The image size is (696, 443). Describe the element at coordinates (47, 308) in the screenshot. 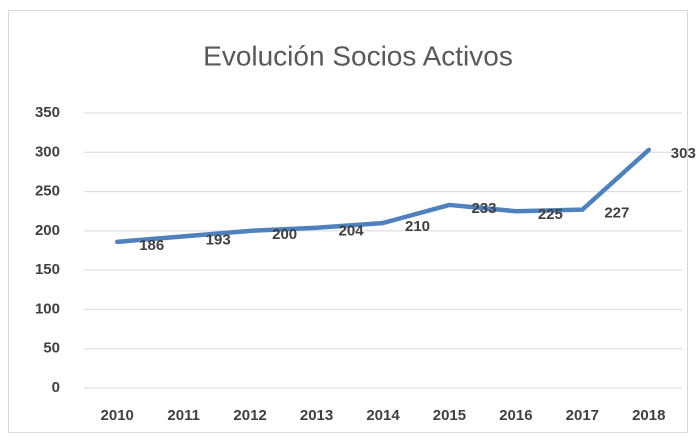

I see `y-tick-label: 100` at that location.